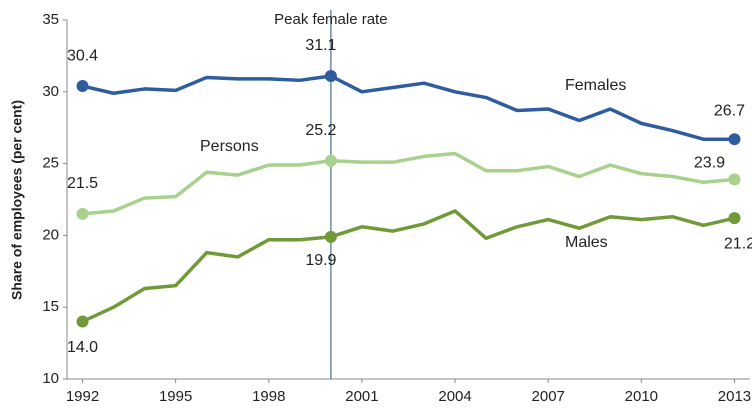 Image resolution: width=752 pixels, height=413 pixels. I want to click on series-name: Females, so click(595, 85).